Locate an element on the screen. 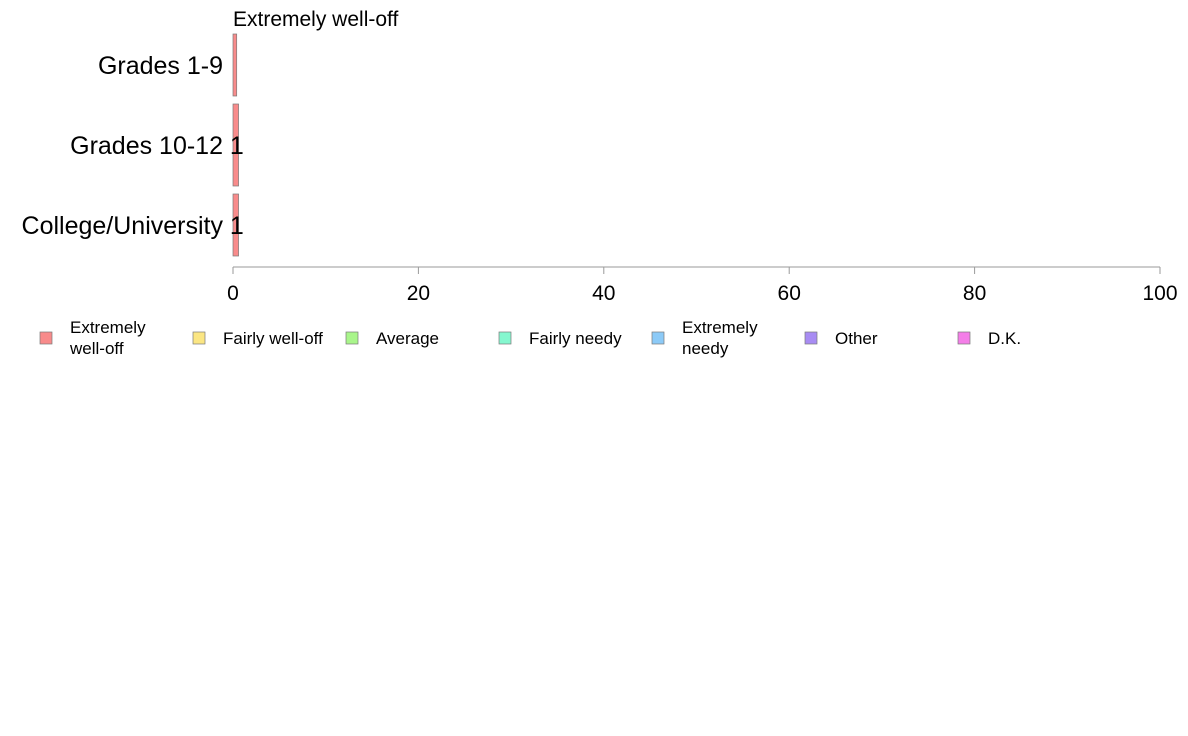  x-tick-label-0: 0 is located at coordinates (233, 293).